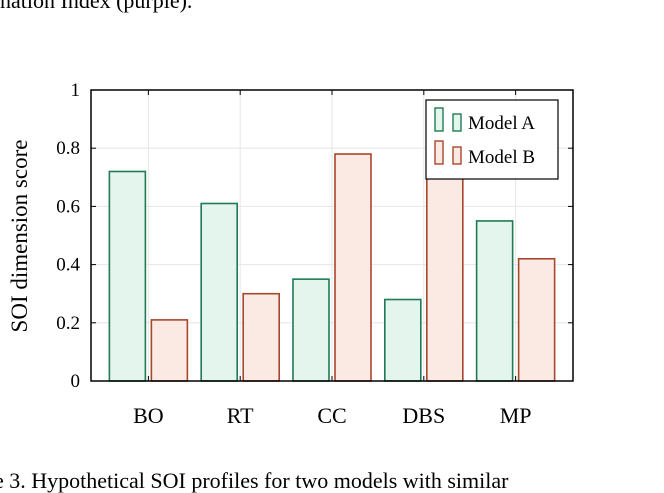 The height and width of the screenshot is (493, 664). Describe the element at coordinates (76, 90) in the screenshot. I see `y-tick-label: 1` at that location.